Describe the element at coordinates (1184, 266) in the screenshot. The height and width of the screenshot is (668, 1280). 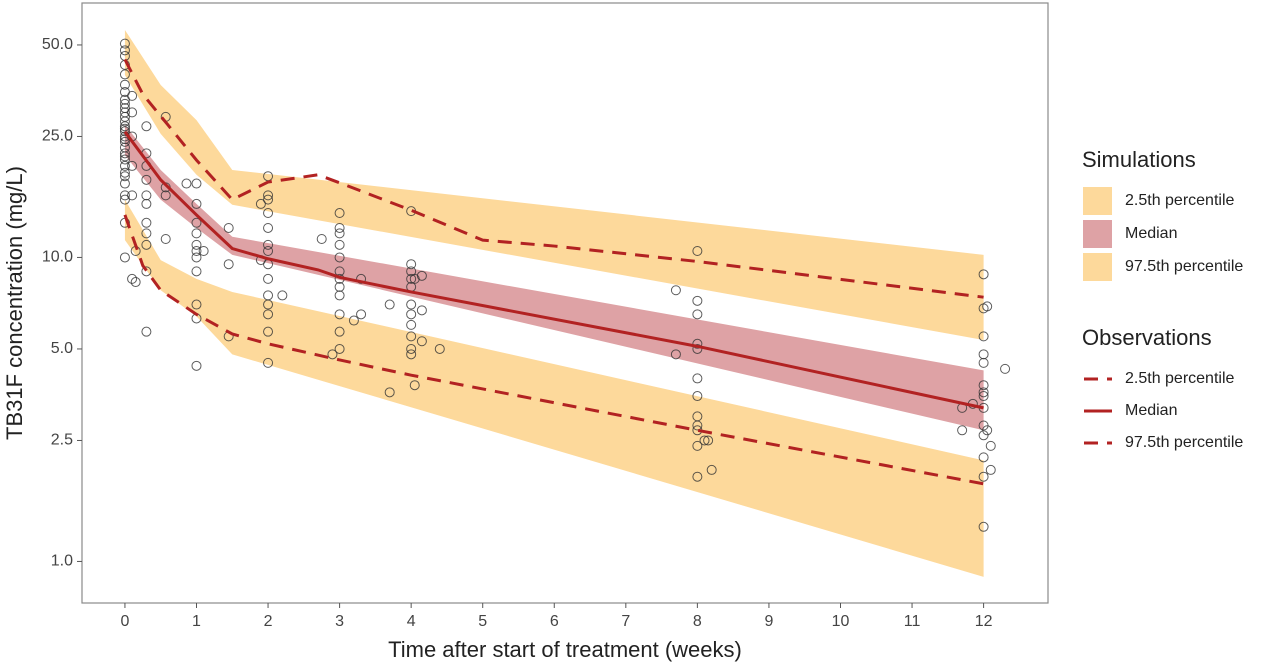
I see `legend-label: 97.5th percentile` at that location.